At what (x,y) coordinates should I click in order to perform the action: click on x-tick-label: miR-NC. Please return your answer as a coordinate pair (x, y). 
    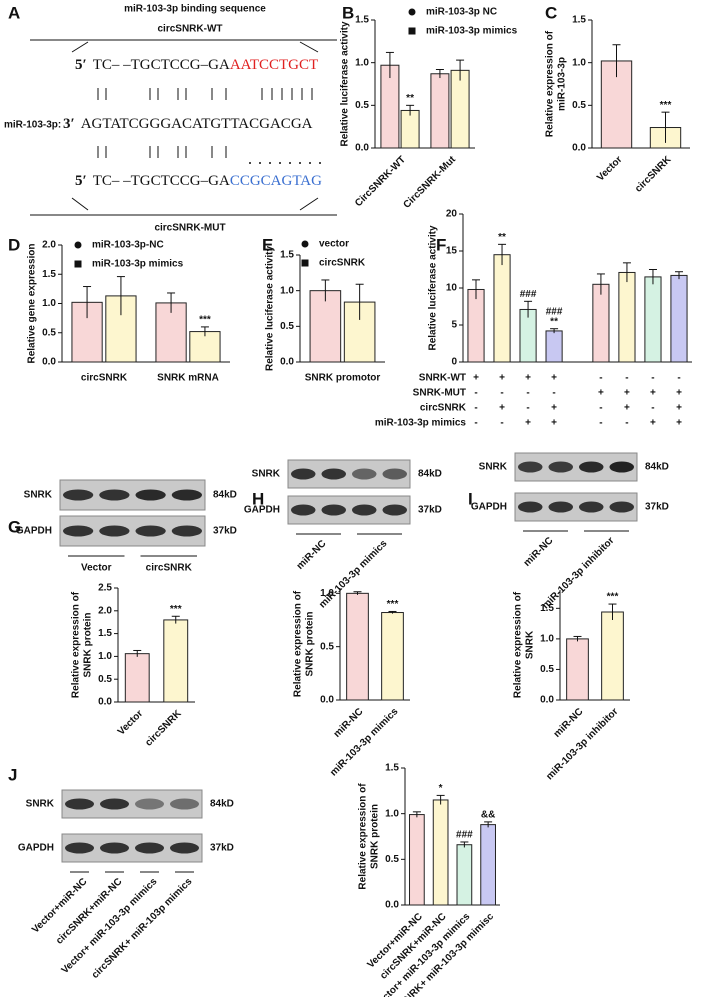
    Looking at the image, I should click on (349, 723).